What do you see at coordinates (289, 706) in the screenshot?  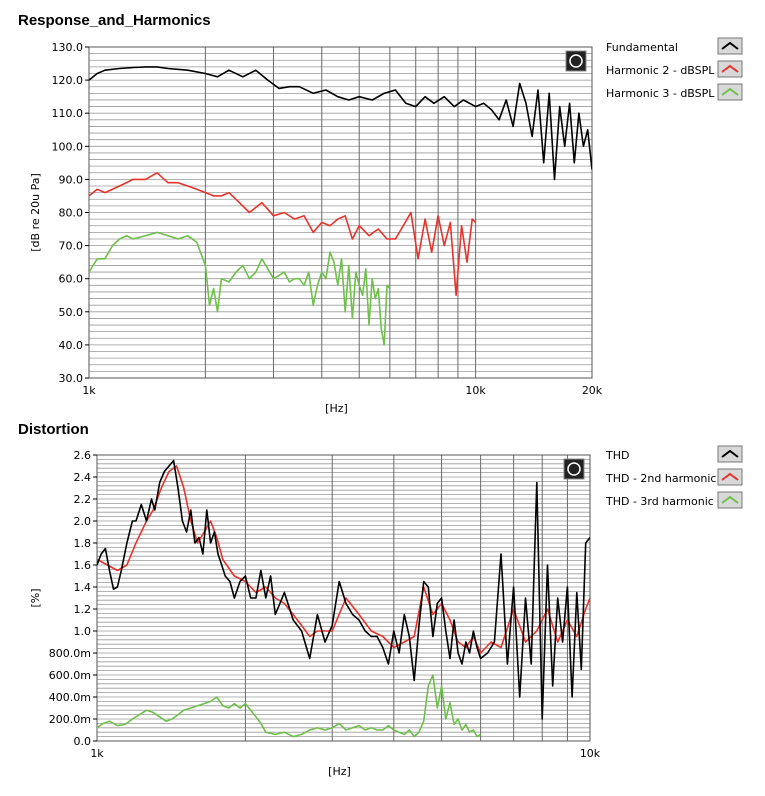 I see `chart2-series-3-line` at bounding box center [289, 706].